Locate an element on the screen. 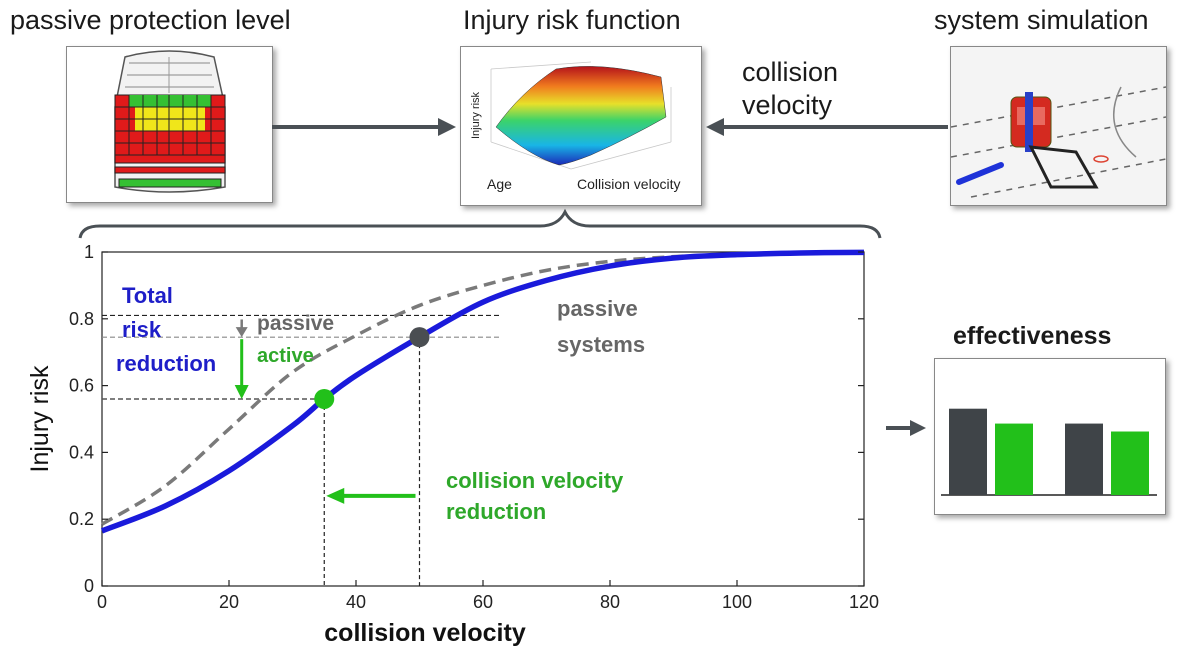 The image size is (1177, 648). y-tick-label: 0.6 is located at coordinates (81, 386).